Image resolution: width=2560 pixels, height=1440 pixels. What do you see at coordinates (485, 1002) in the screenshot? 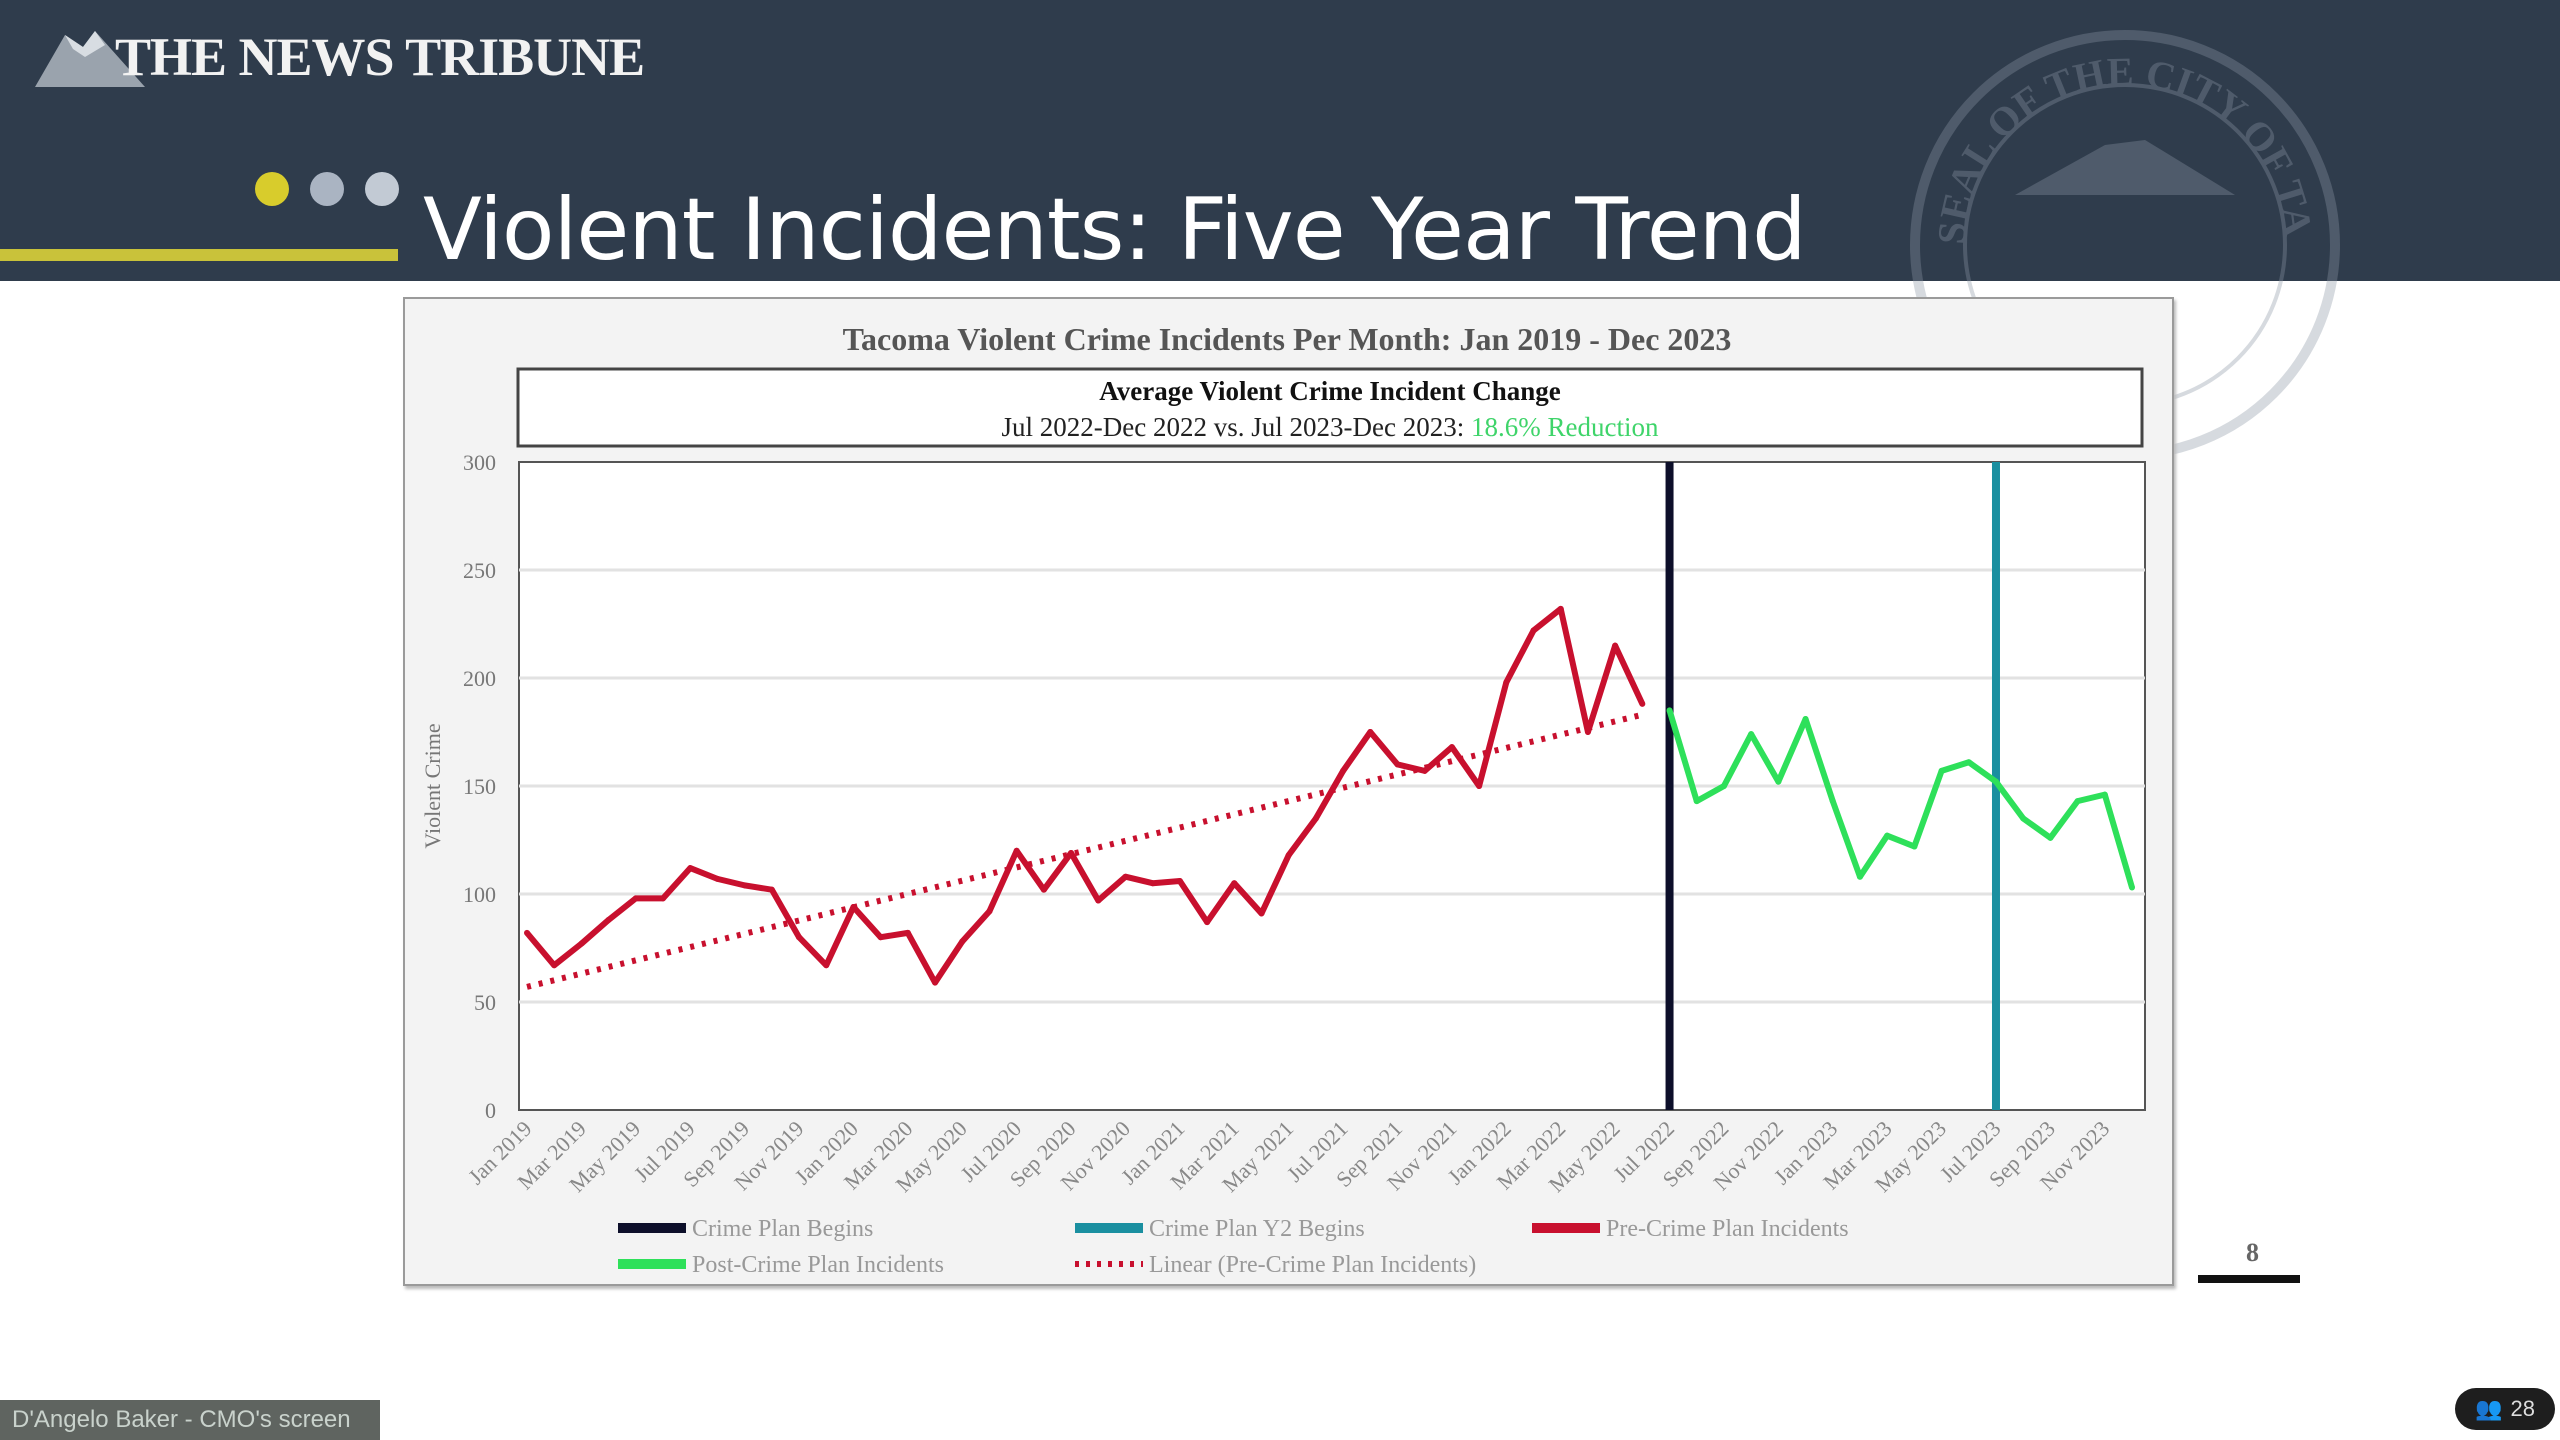
I see `y-tick-label: 50` at bounding box center [485, 1002].